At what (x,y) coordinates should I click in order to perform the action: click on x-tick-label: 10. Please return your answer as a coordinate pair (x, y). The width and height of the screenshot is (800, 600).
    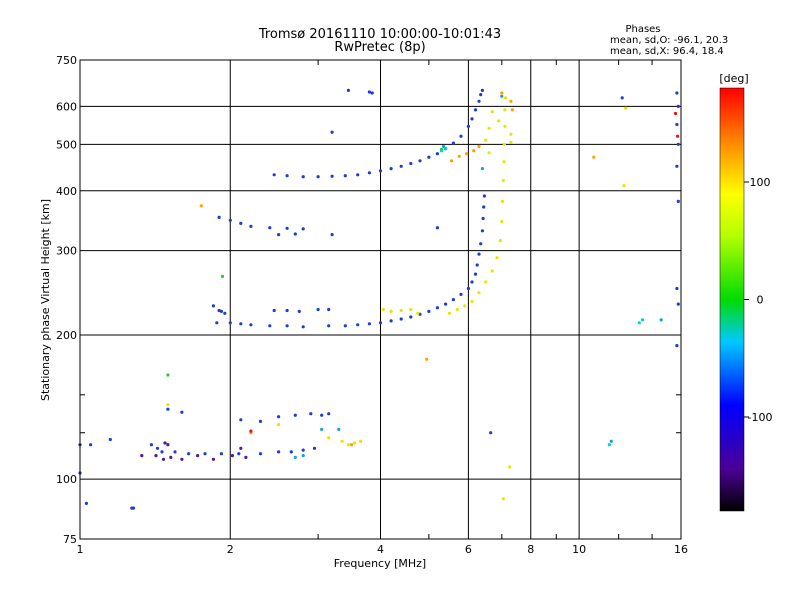
    Looking at the image, I should click on (579, 549).